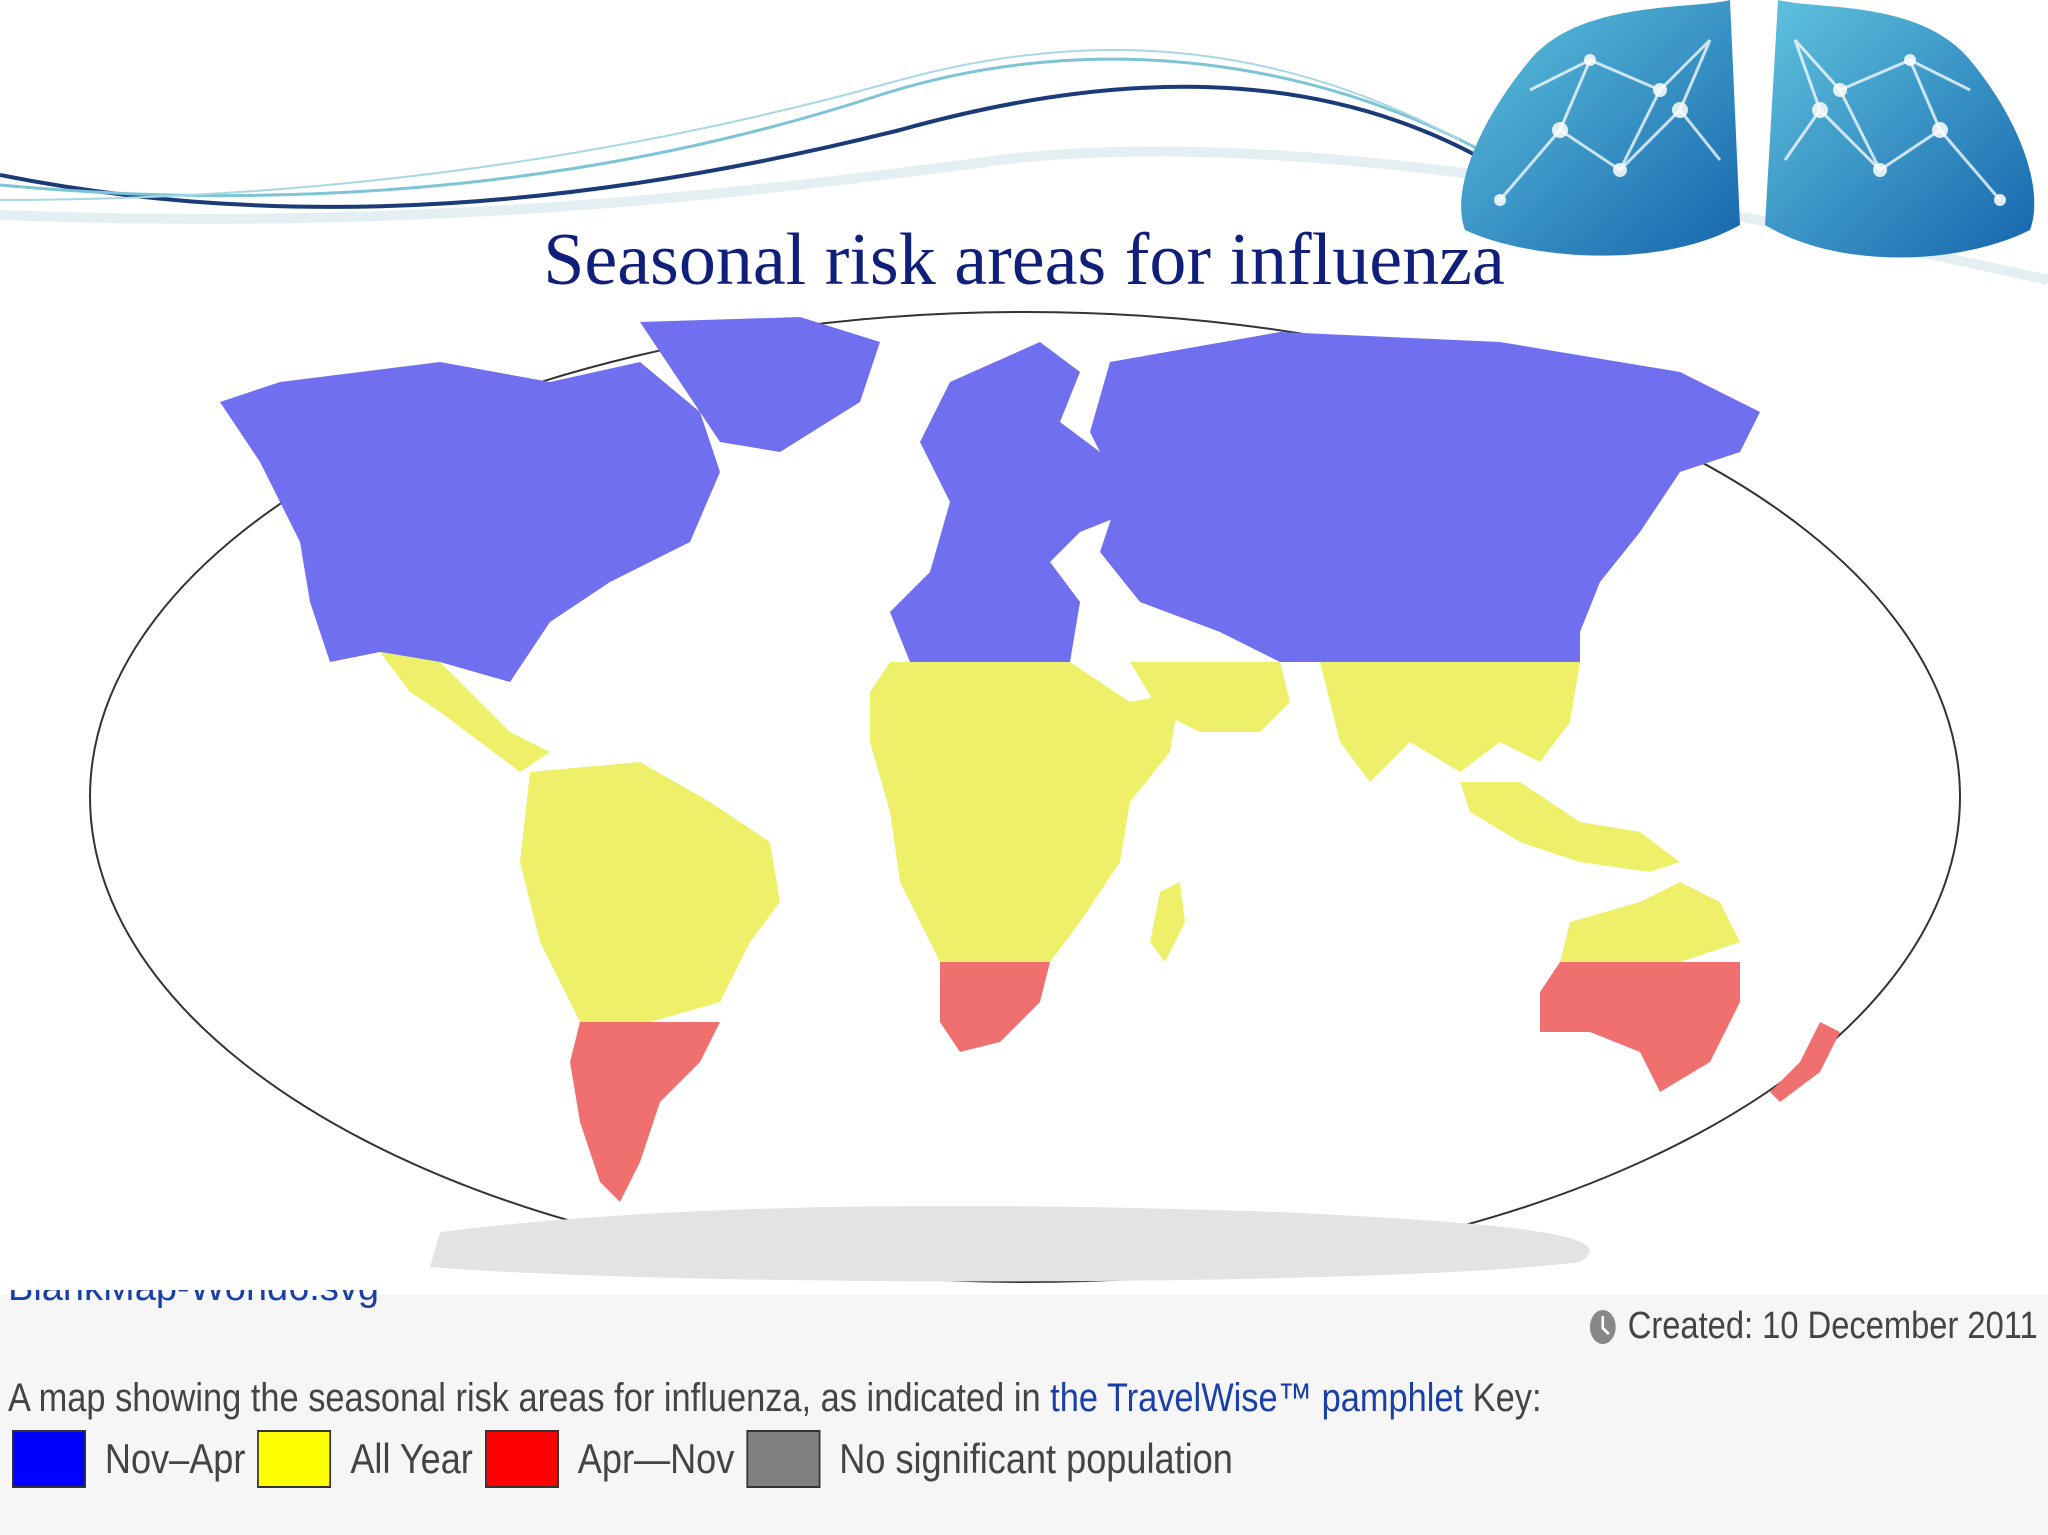  What do you see at coordinates (470, 522) in the screenshot?
I see `north-america` at bounding box center [470, 522].